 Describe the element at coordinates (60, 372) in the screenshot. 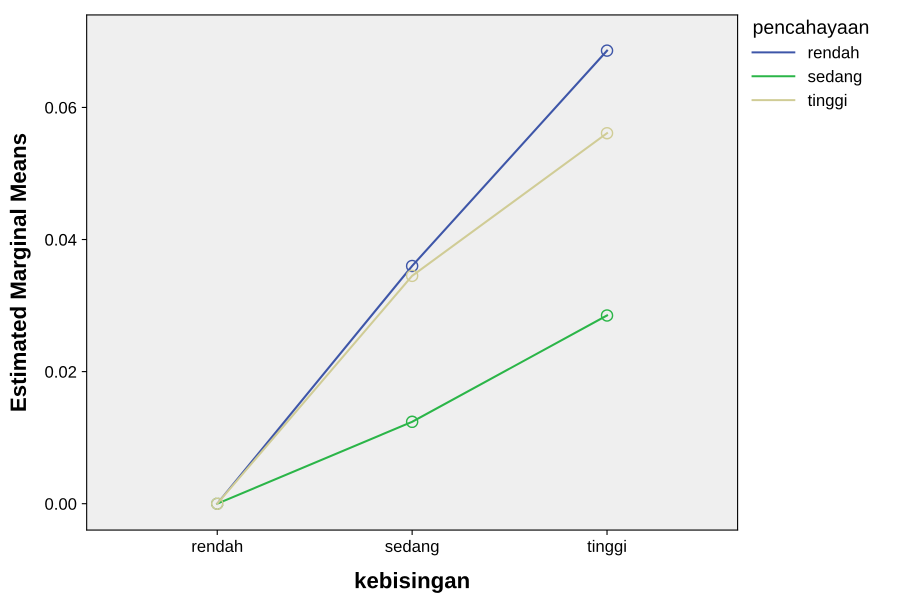

I see `y-tick-label: 0.02` at that location.